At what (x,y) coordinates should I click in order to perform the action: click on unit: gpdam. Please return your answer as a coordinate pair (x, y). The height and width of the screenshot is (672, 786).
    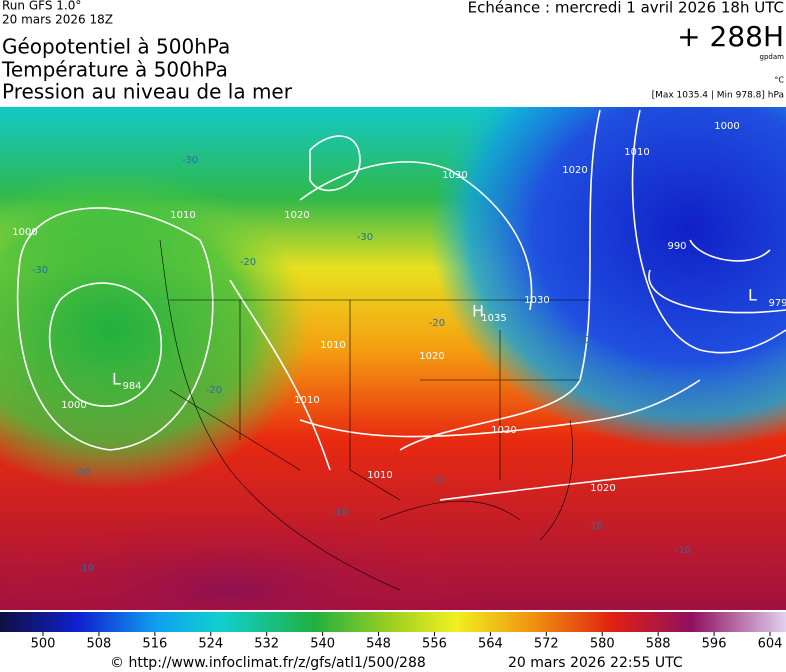
    Looking at the image, I should click on (772, 57).